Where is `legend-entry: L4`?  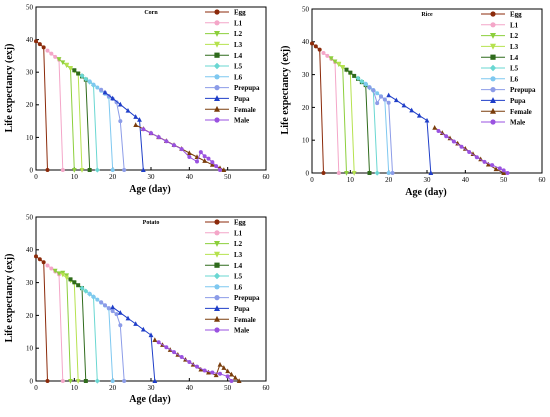 legend-entry: L4 is located at coordinates (500, 58).